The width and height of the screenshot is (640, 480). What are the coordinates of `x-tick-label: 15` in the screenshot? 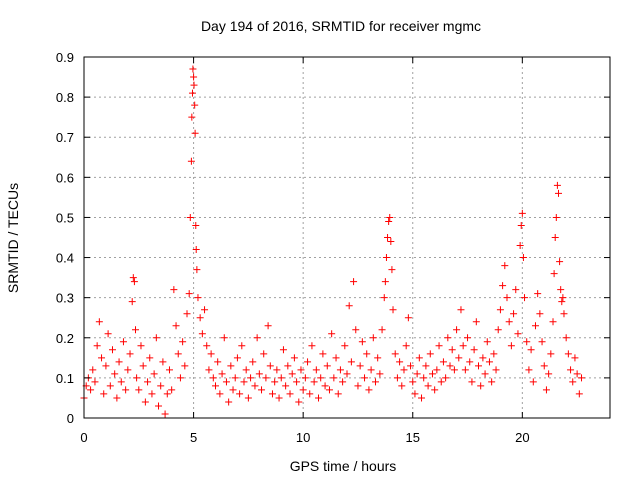 It's located at (413, 437).